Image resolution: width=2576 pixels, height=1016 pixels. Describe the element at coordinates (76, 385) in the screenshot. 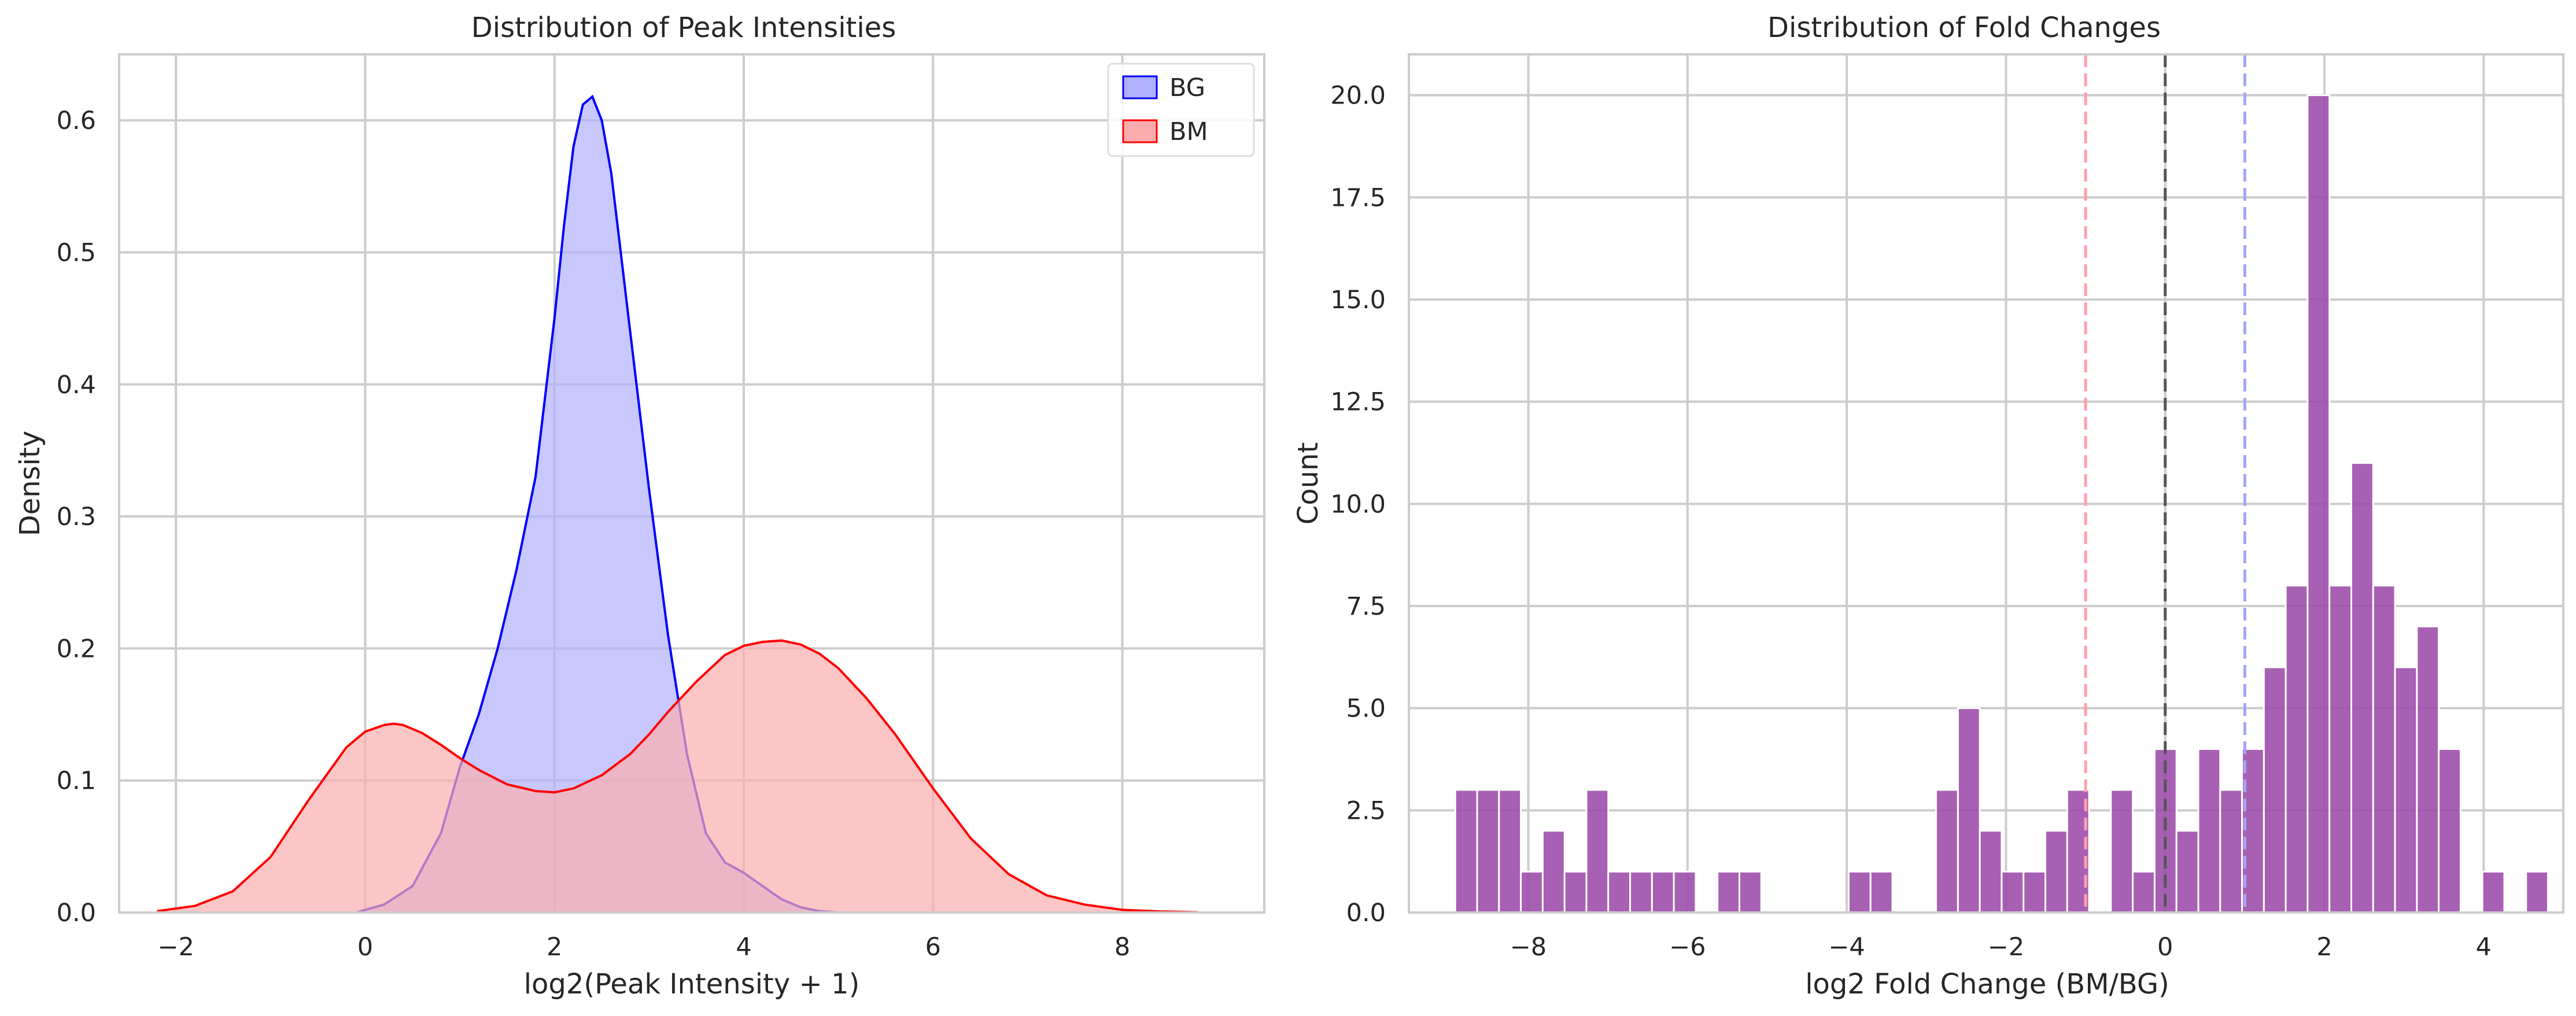

I see `chart1-y-tick-label: 0.4` at that location.